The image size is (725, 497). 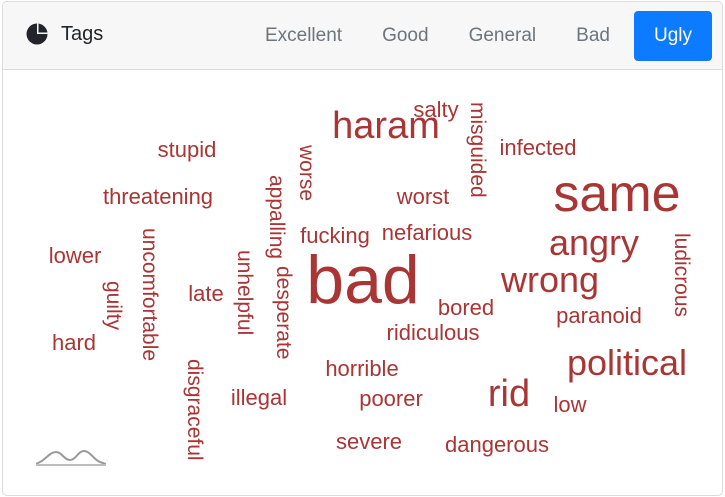 I want to click on tab-bad: Bad, so click(x=593, y=35).